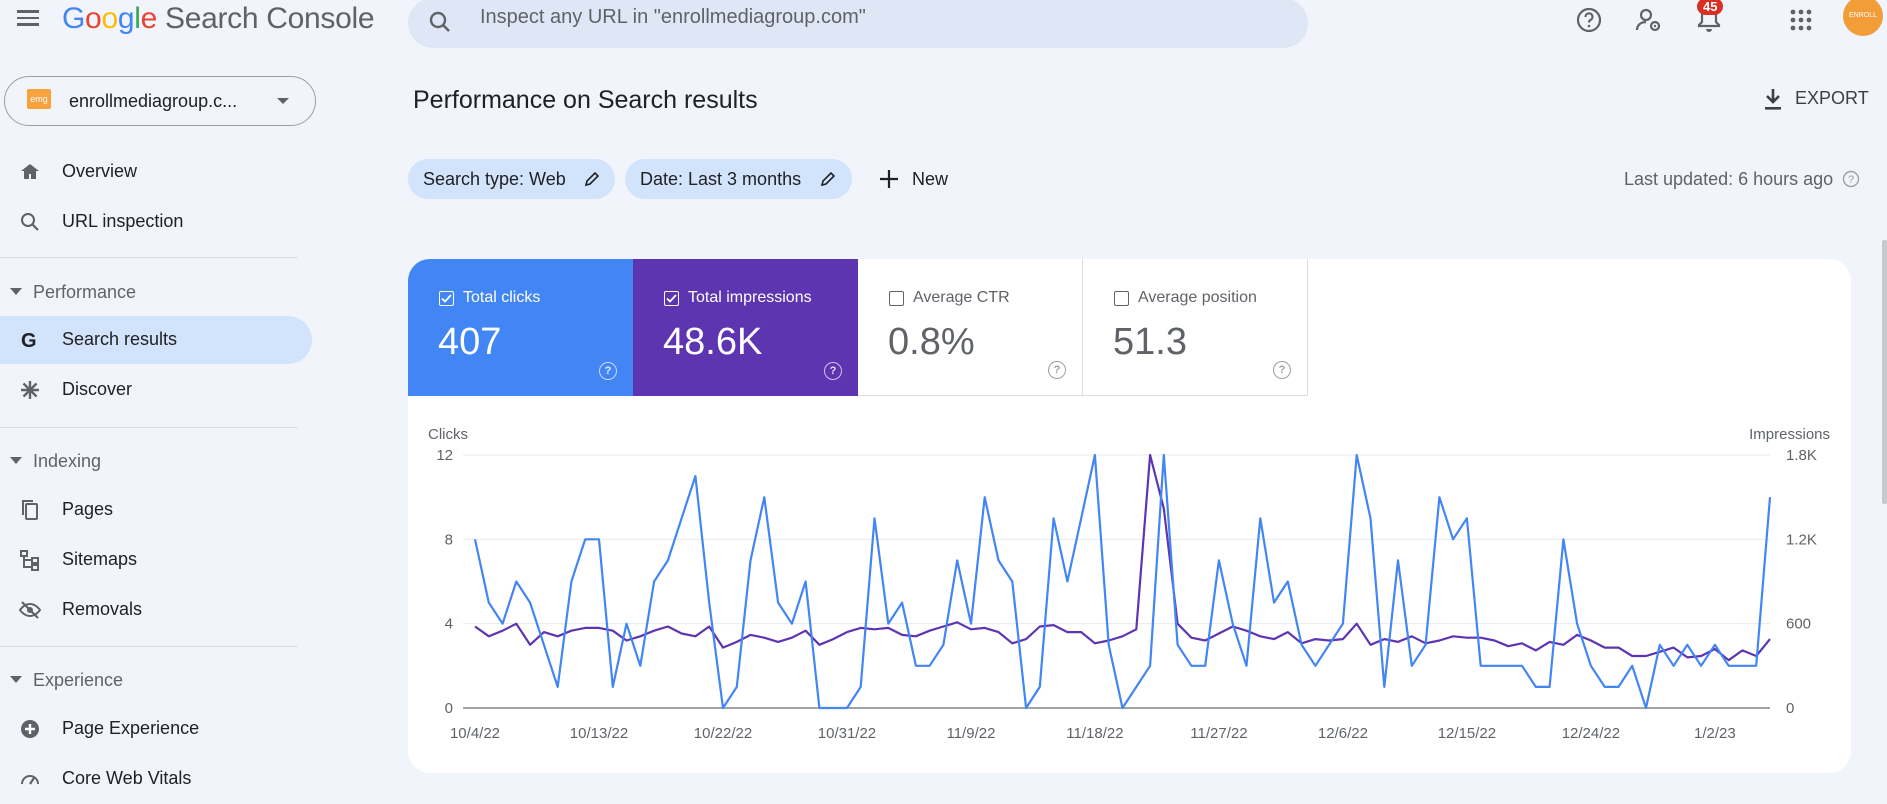  Describe the element at coordinates (123, 221) in the screenshot. I see `sidebar-item-label: URL inspection` at that location.